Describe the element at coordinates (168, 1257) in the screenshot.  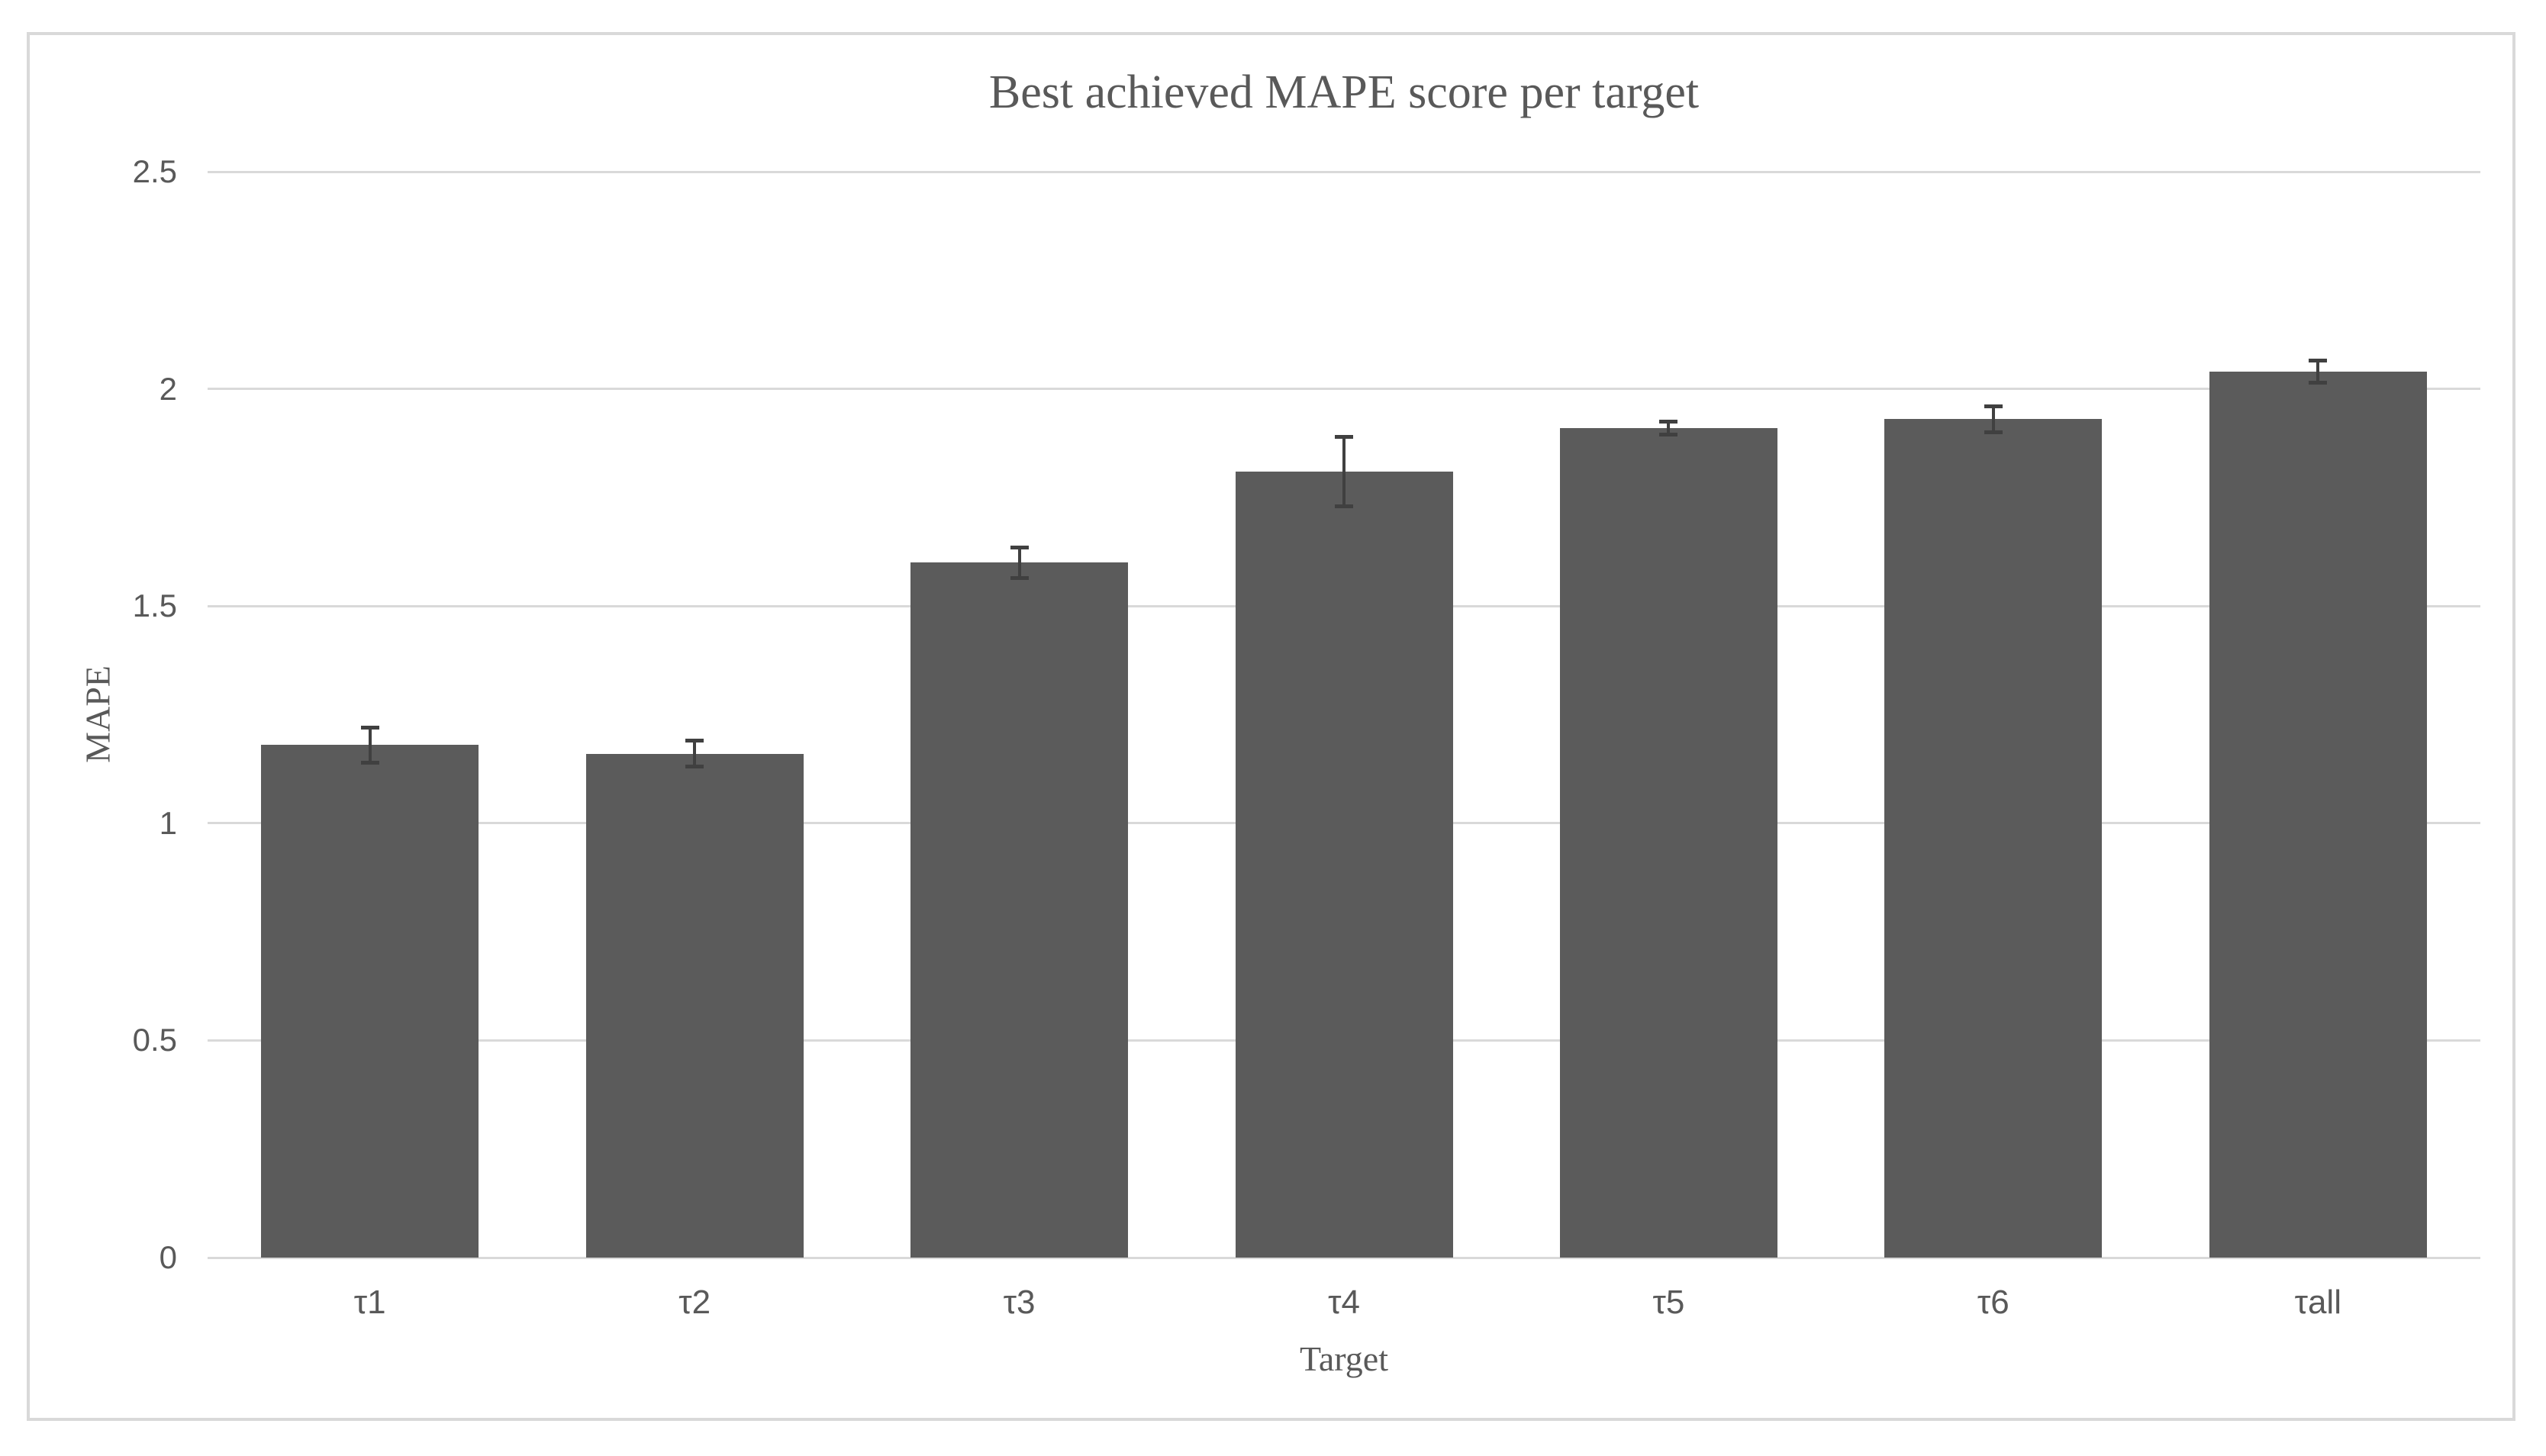
I see `y-tick-label-0: 0` at that location.